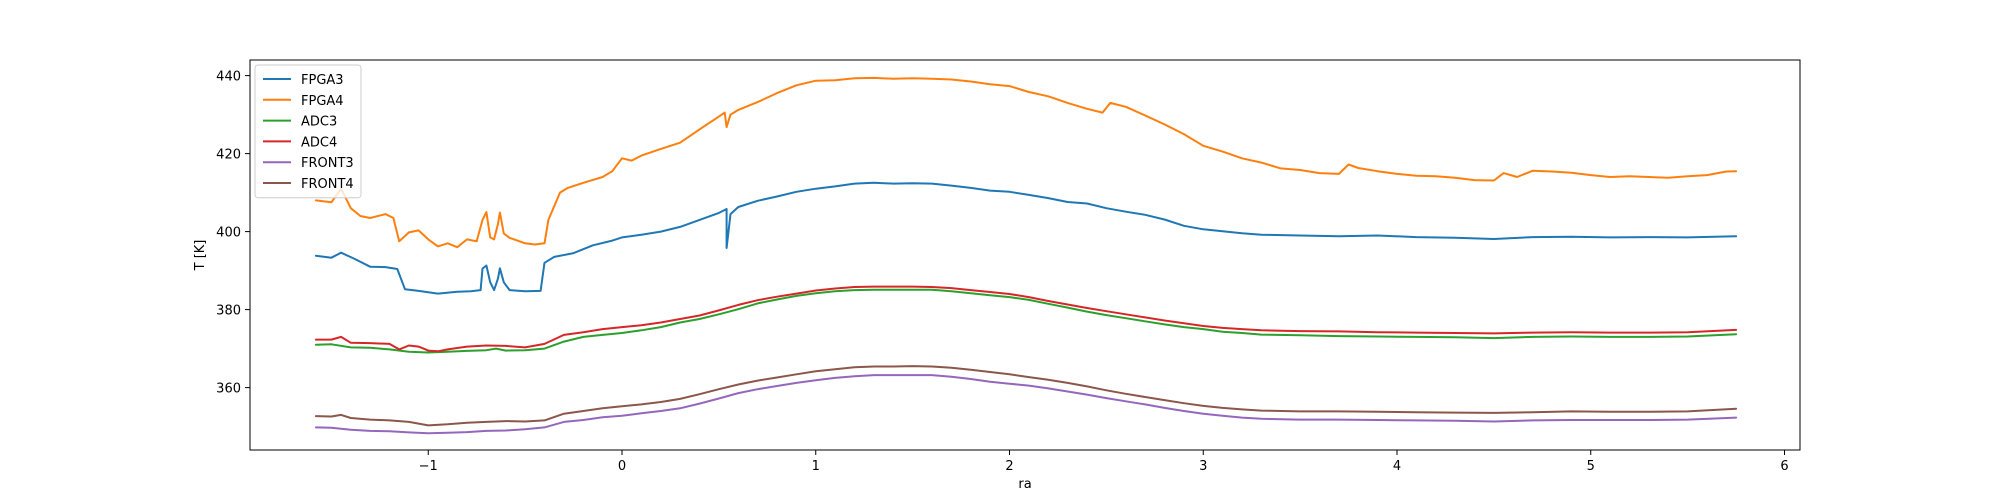  Describe the element at coordinates (1203, 466) in the screenshot. I see `x-tick-label: 3` at that location.